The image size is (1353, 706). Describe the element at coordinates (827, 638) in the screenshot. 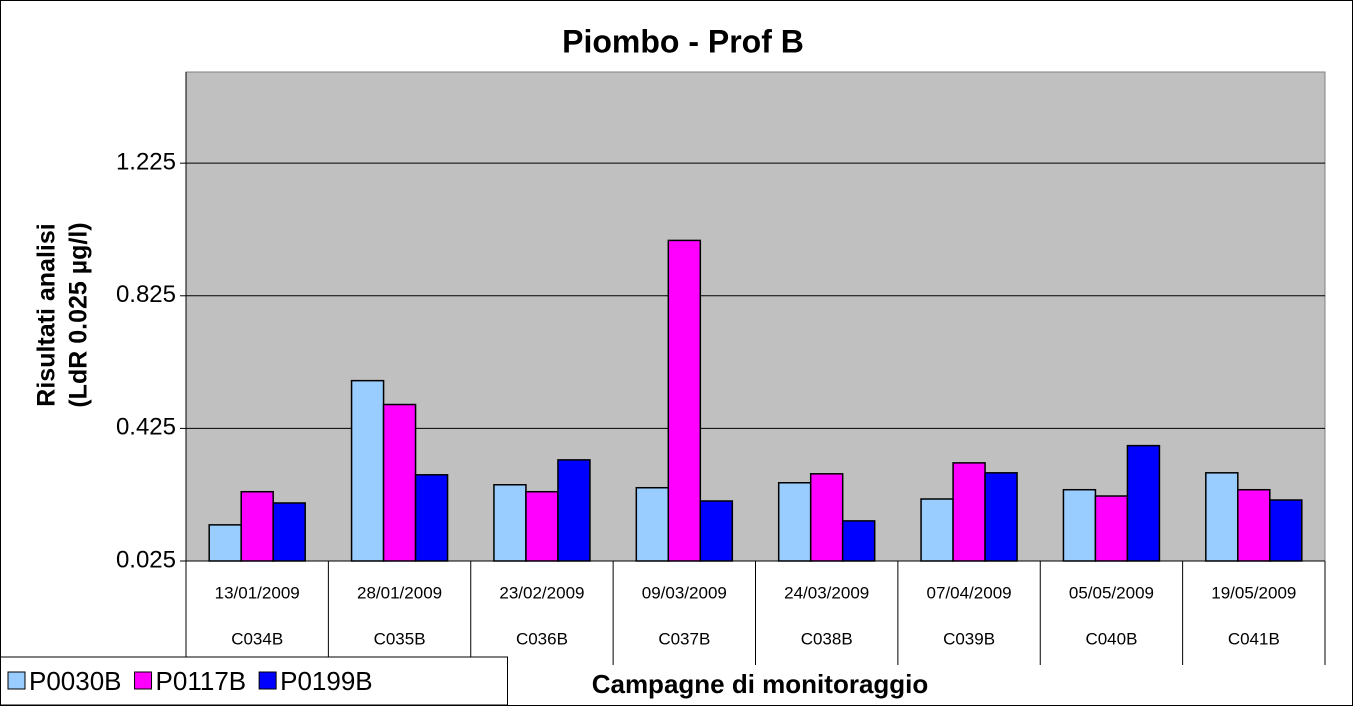

I see `x-tick-group-label: C038B` at that location.